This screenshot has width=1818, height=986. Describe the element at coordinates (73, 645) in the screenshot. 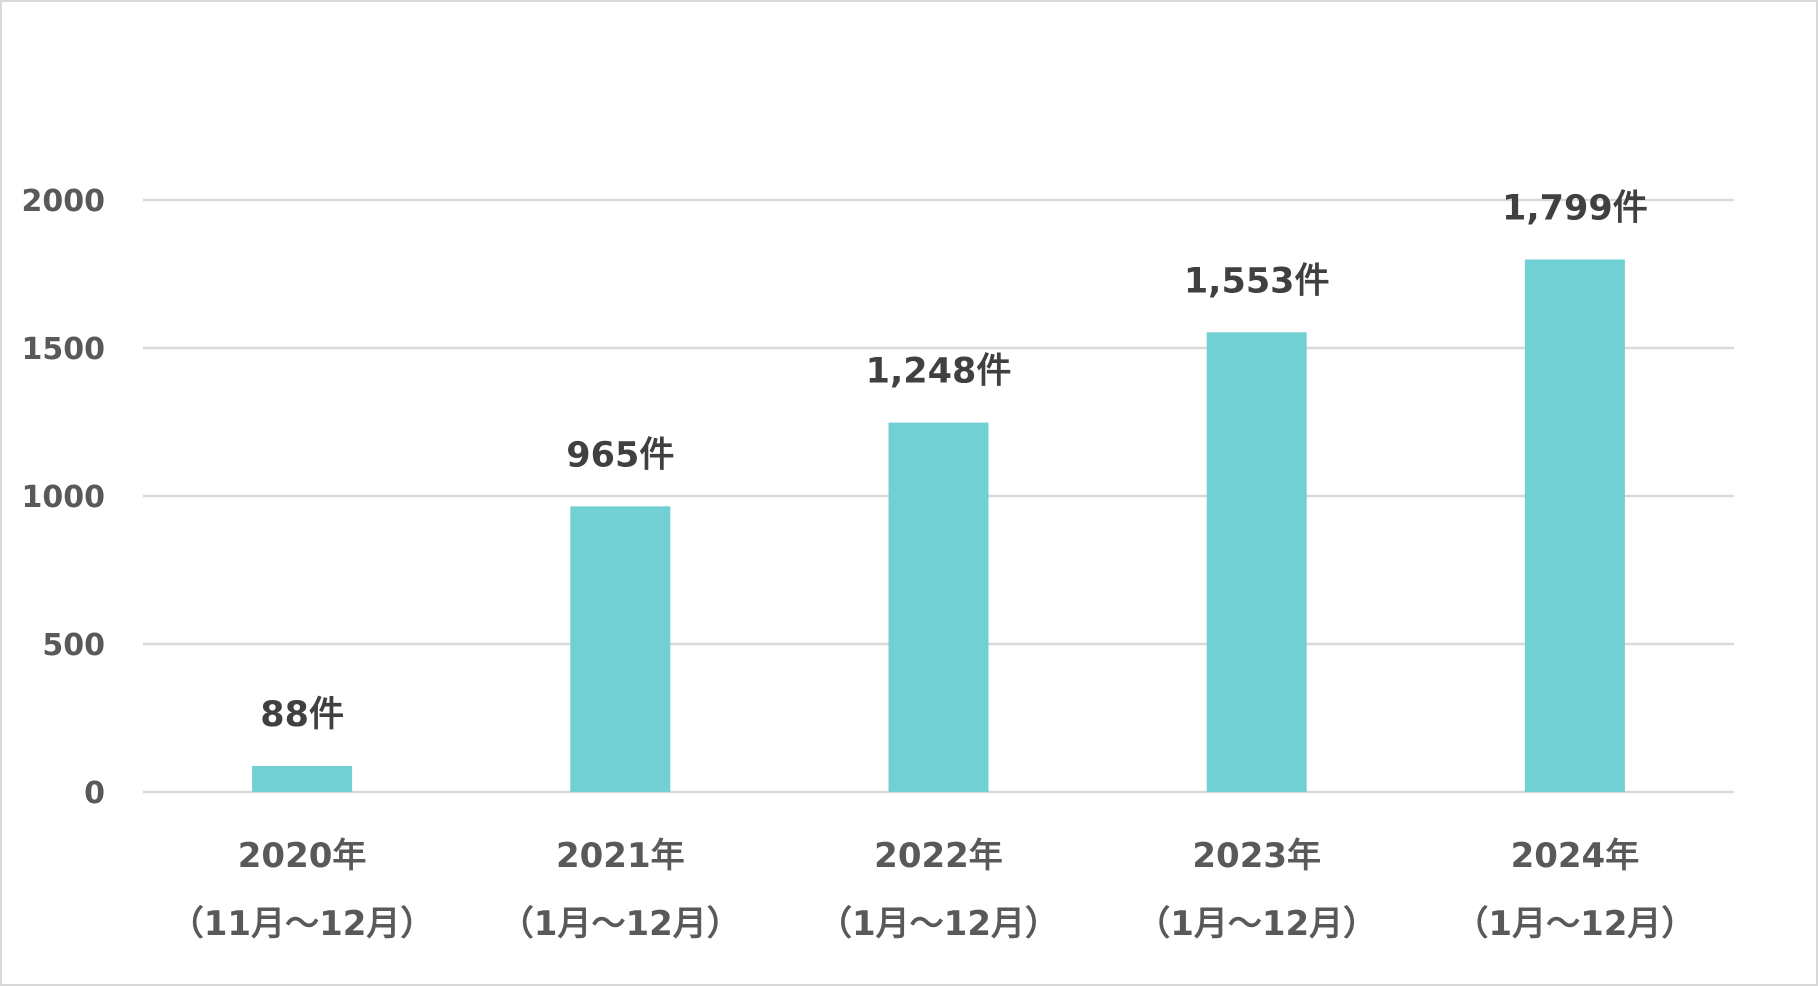

I see `y-tick-label: 500` at that location.